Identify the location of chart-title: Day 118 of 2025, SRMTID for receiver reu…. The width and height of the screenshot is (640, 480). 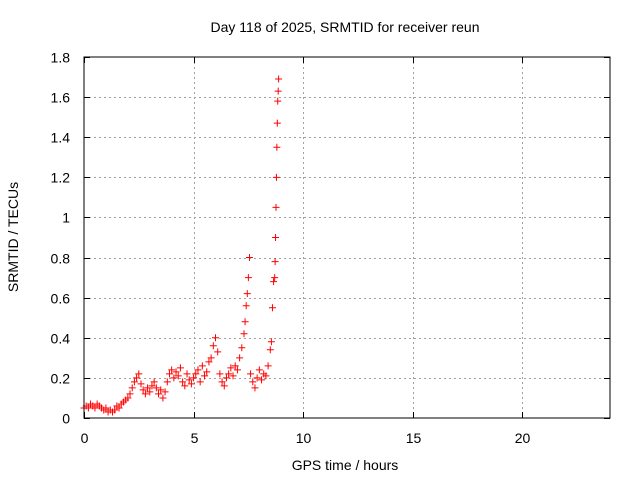
(345, 27).